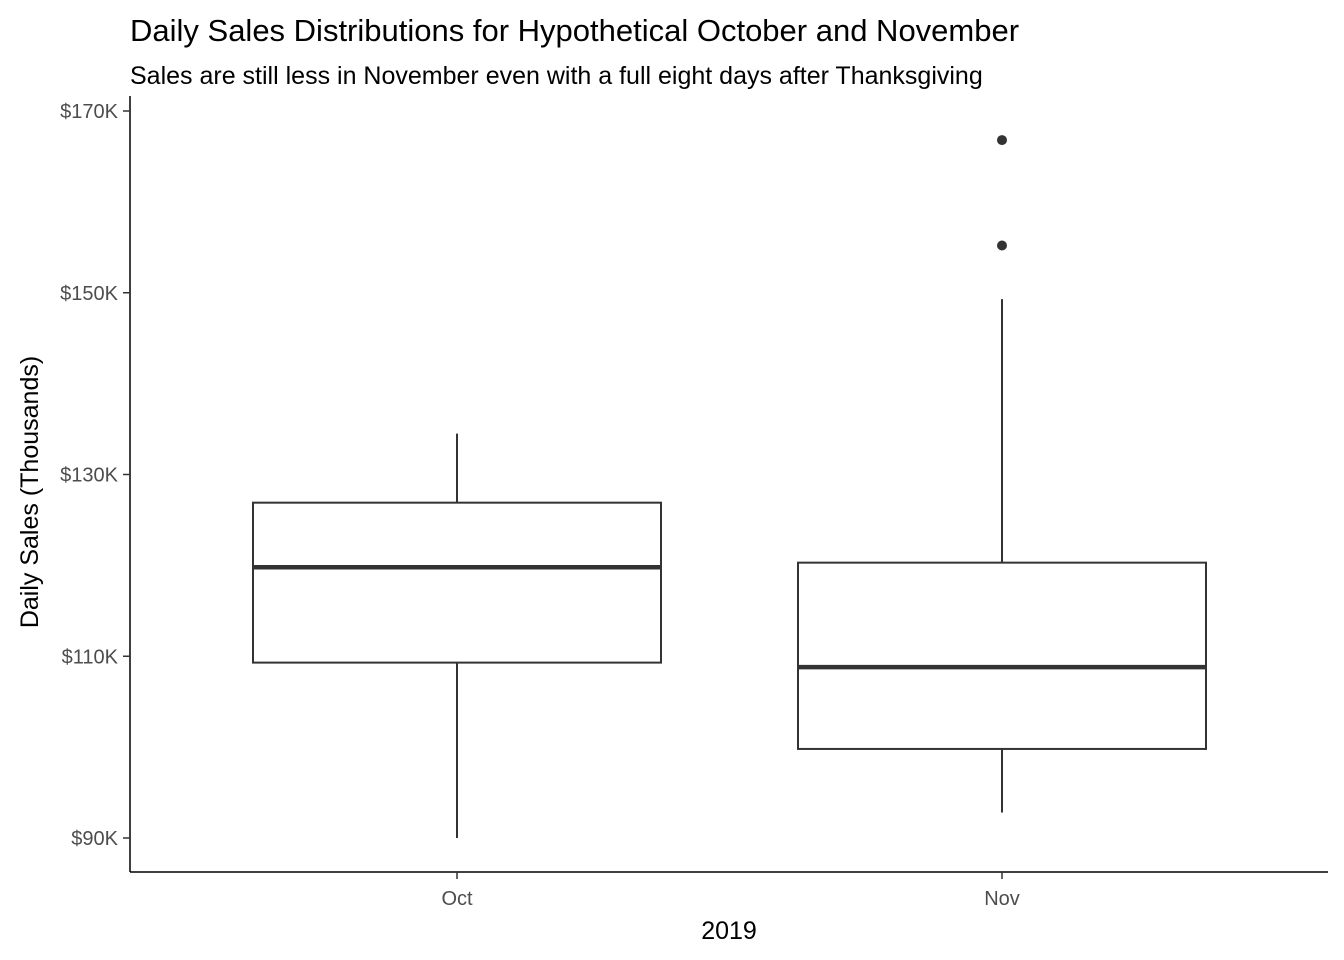  Describe the element at coordinates (730, 891) in the screenshot. I see `x-axis-ticks: Oct Nov` at that location.